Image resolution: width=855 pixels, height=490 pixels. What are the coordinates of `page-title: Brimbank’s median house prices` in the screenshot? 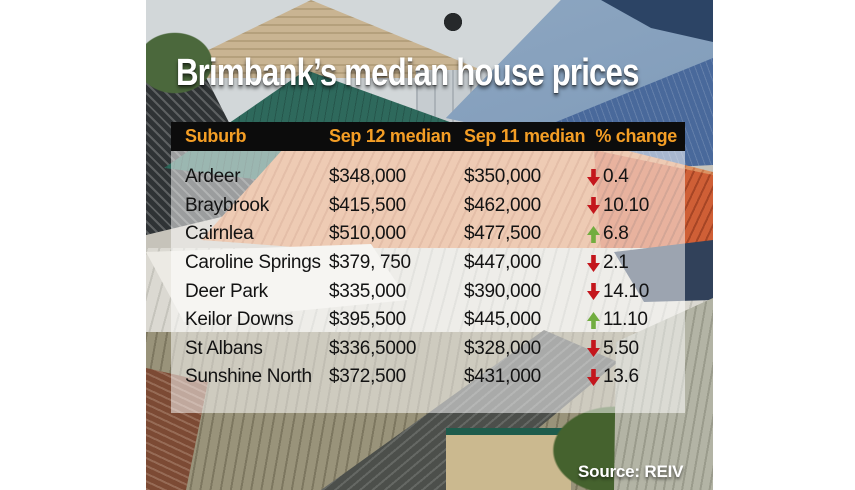 It's located at (458, 73).